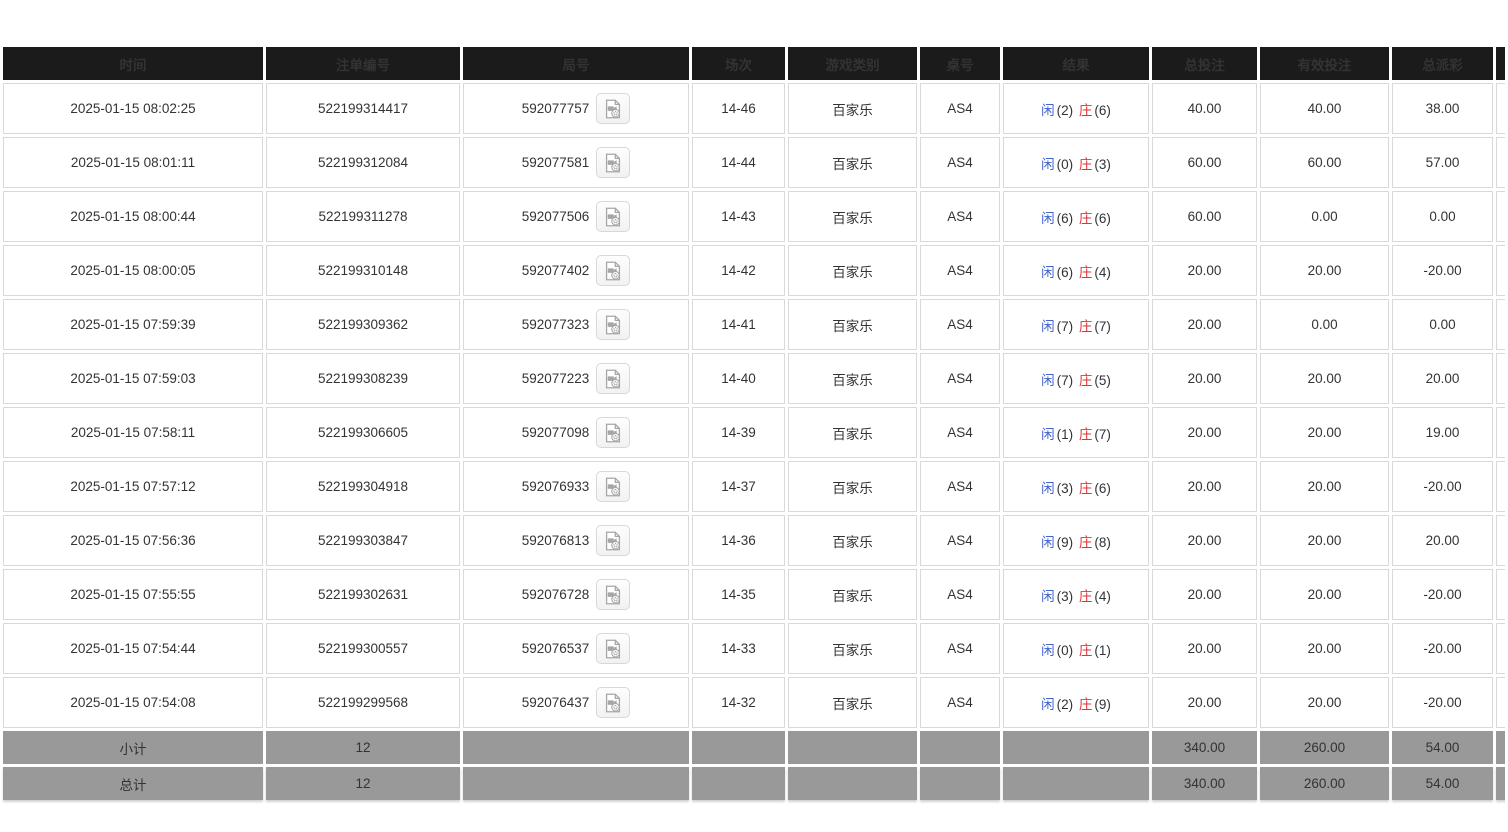 This screenshot has height=832, width=1508. Describe the element at coordinates (1076, 162) in the screenshot. I see `result-cell: 闲 (0) 庄 (3)` at that location.